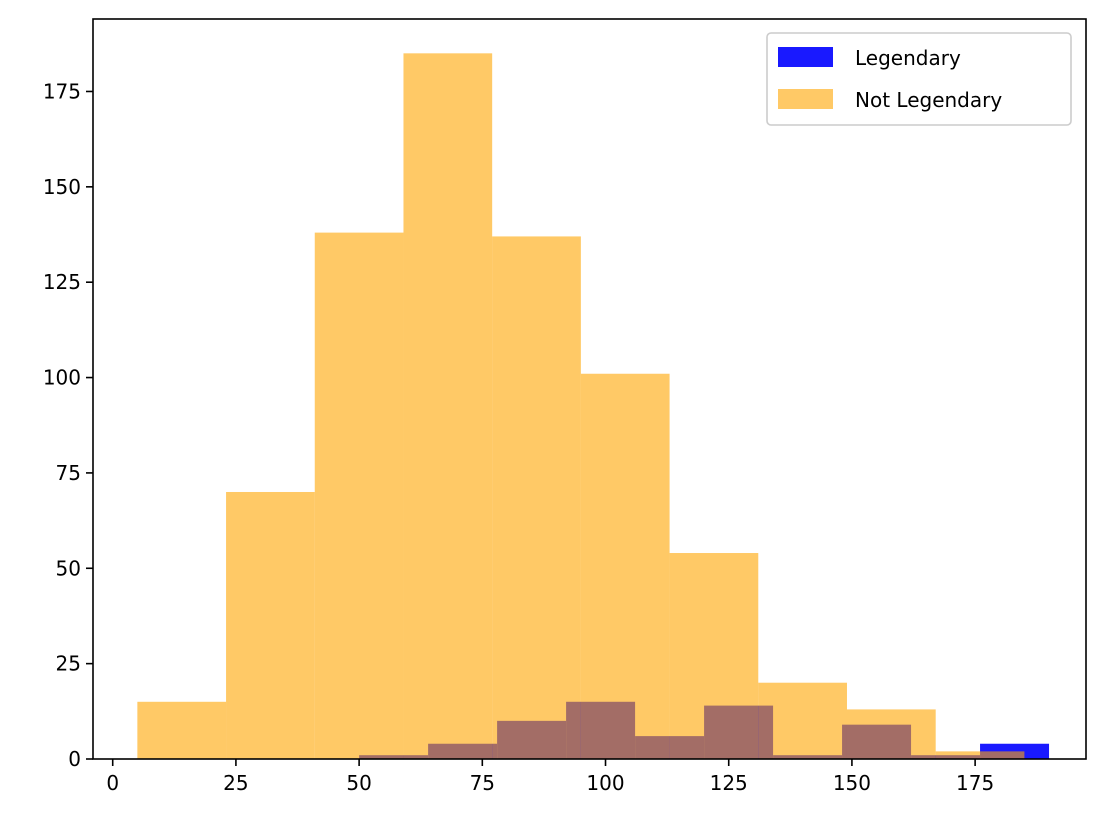 The width and height of the screenshot is (1104, 826). What do you see at coordinates (74, 759) in the screenshot?
I see `y-tick-label: 0` at bounding box center [74, 759].